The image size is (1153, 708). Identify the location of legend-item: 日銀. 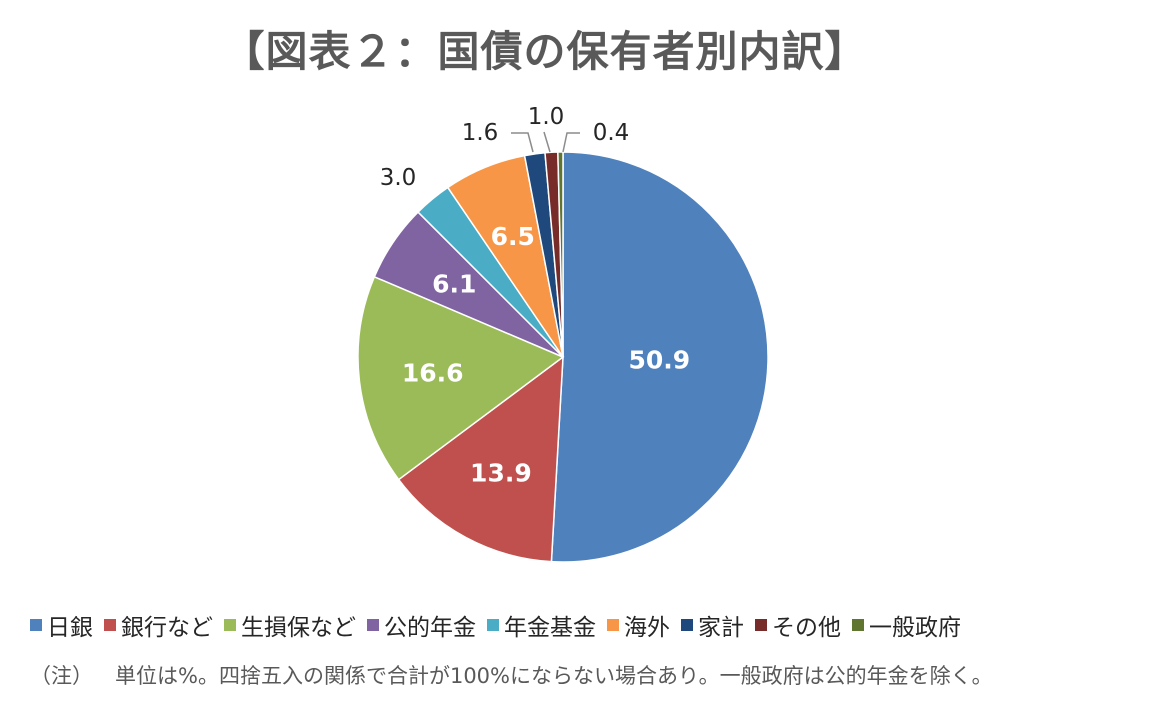
(61, 625).